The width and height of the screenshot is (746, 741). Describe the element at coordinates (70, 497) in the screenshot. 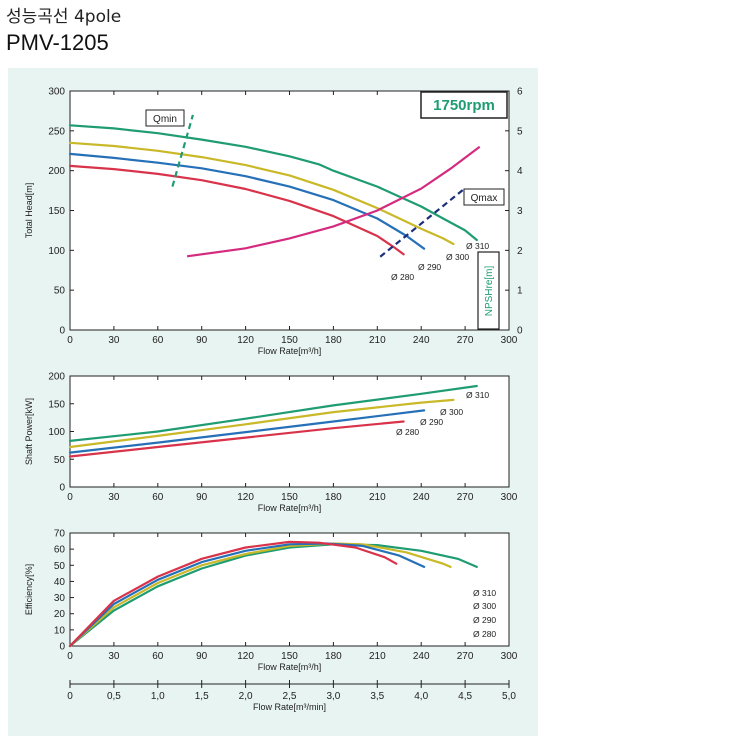

I see `power-x-tick-label: 0` at that location.